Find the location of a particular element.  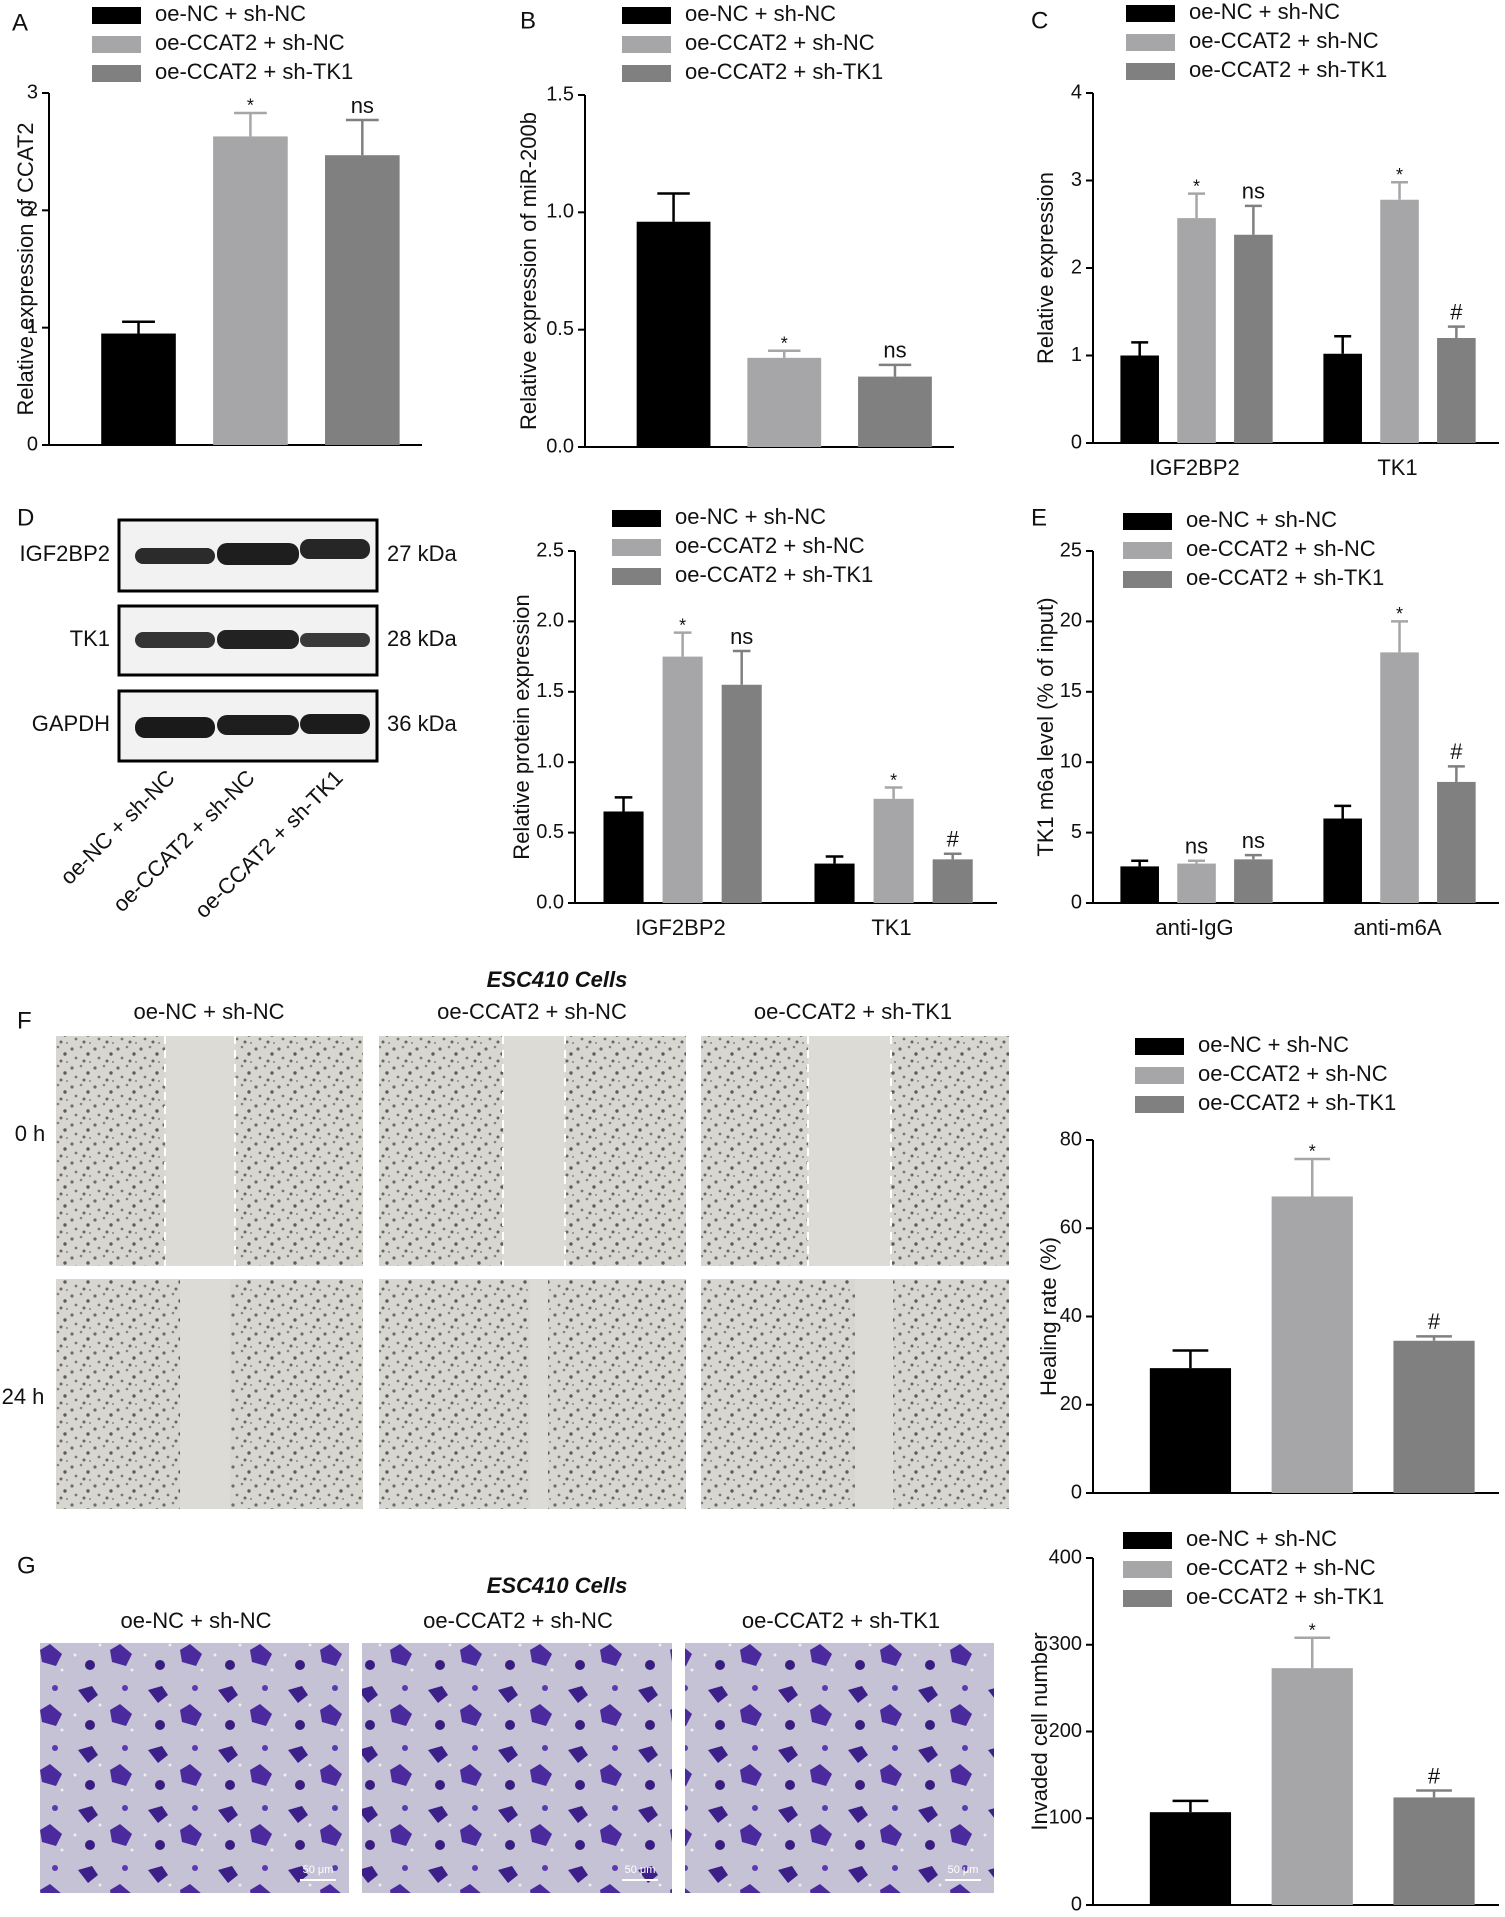

protein-name: TK1 is located at coordinates (90, 638).